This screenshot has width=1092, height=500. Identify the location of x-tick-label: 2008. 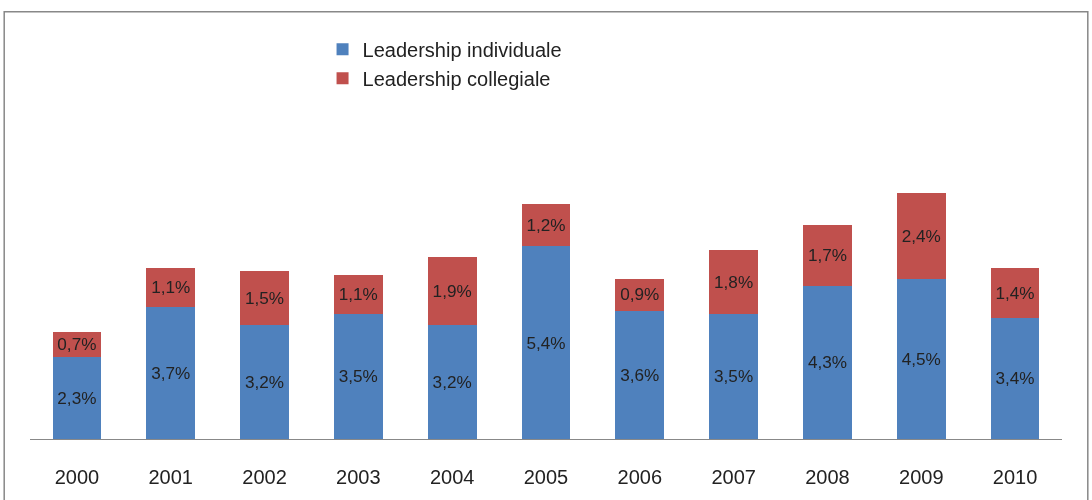
(827, 477).